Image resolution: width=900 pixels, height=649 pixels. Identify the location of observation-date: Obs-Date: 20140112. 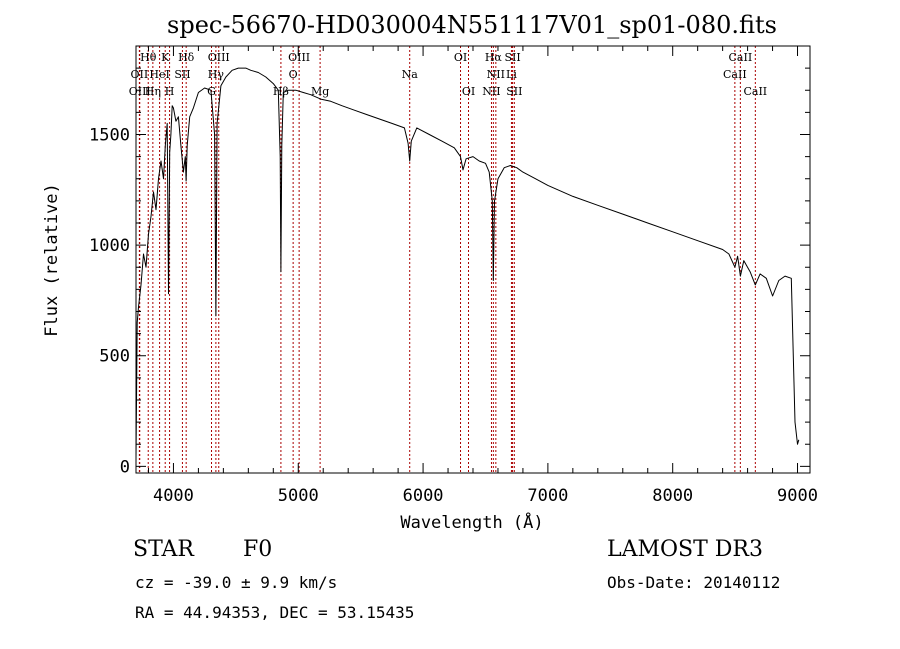
(694, 582).